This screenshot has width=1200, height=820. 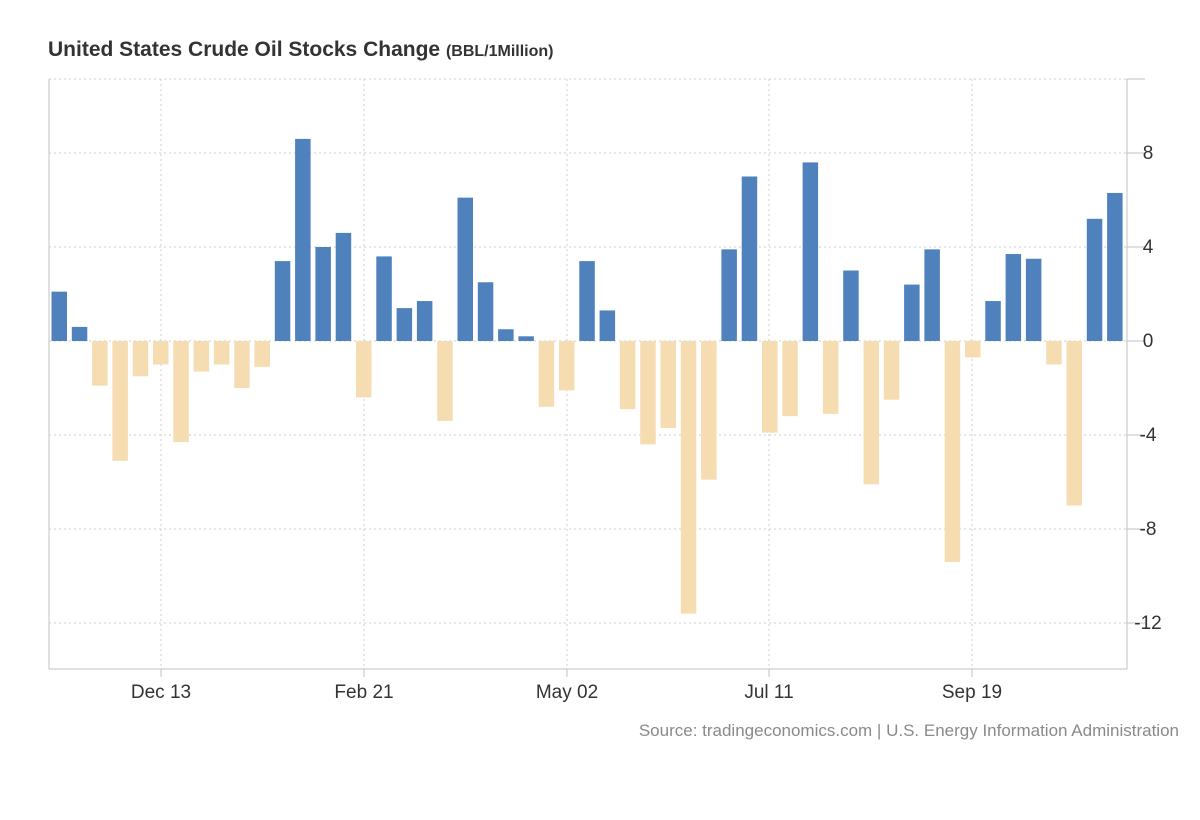 What do you see at coordinates (161, 692) in the screenshot?
I see `x-tick-label: Dec 13` at bounding box center [161, 692].